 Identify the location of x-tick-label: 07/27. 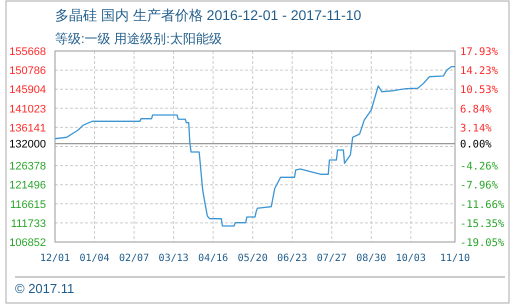
(331, 258).